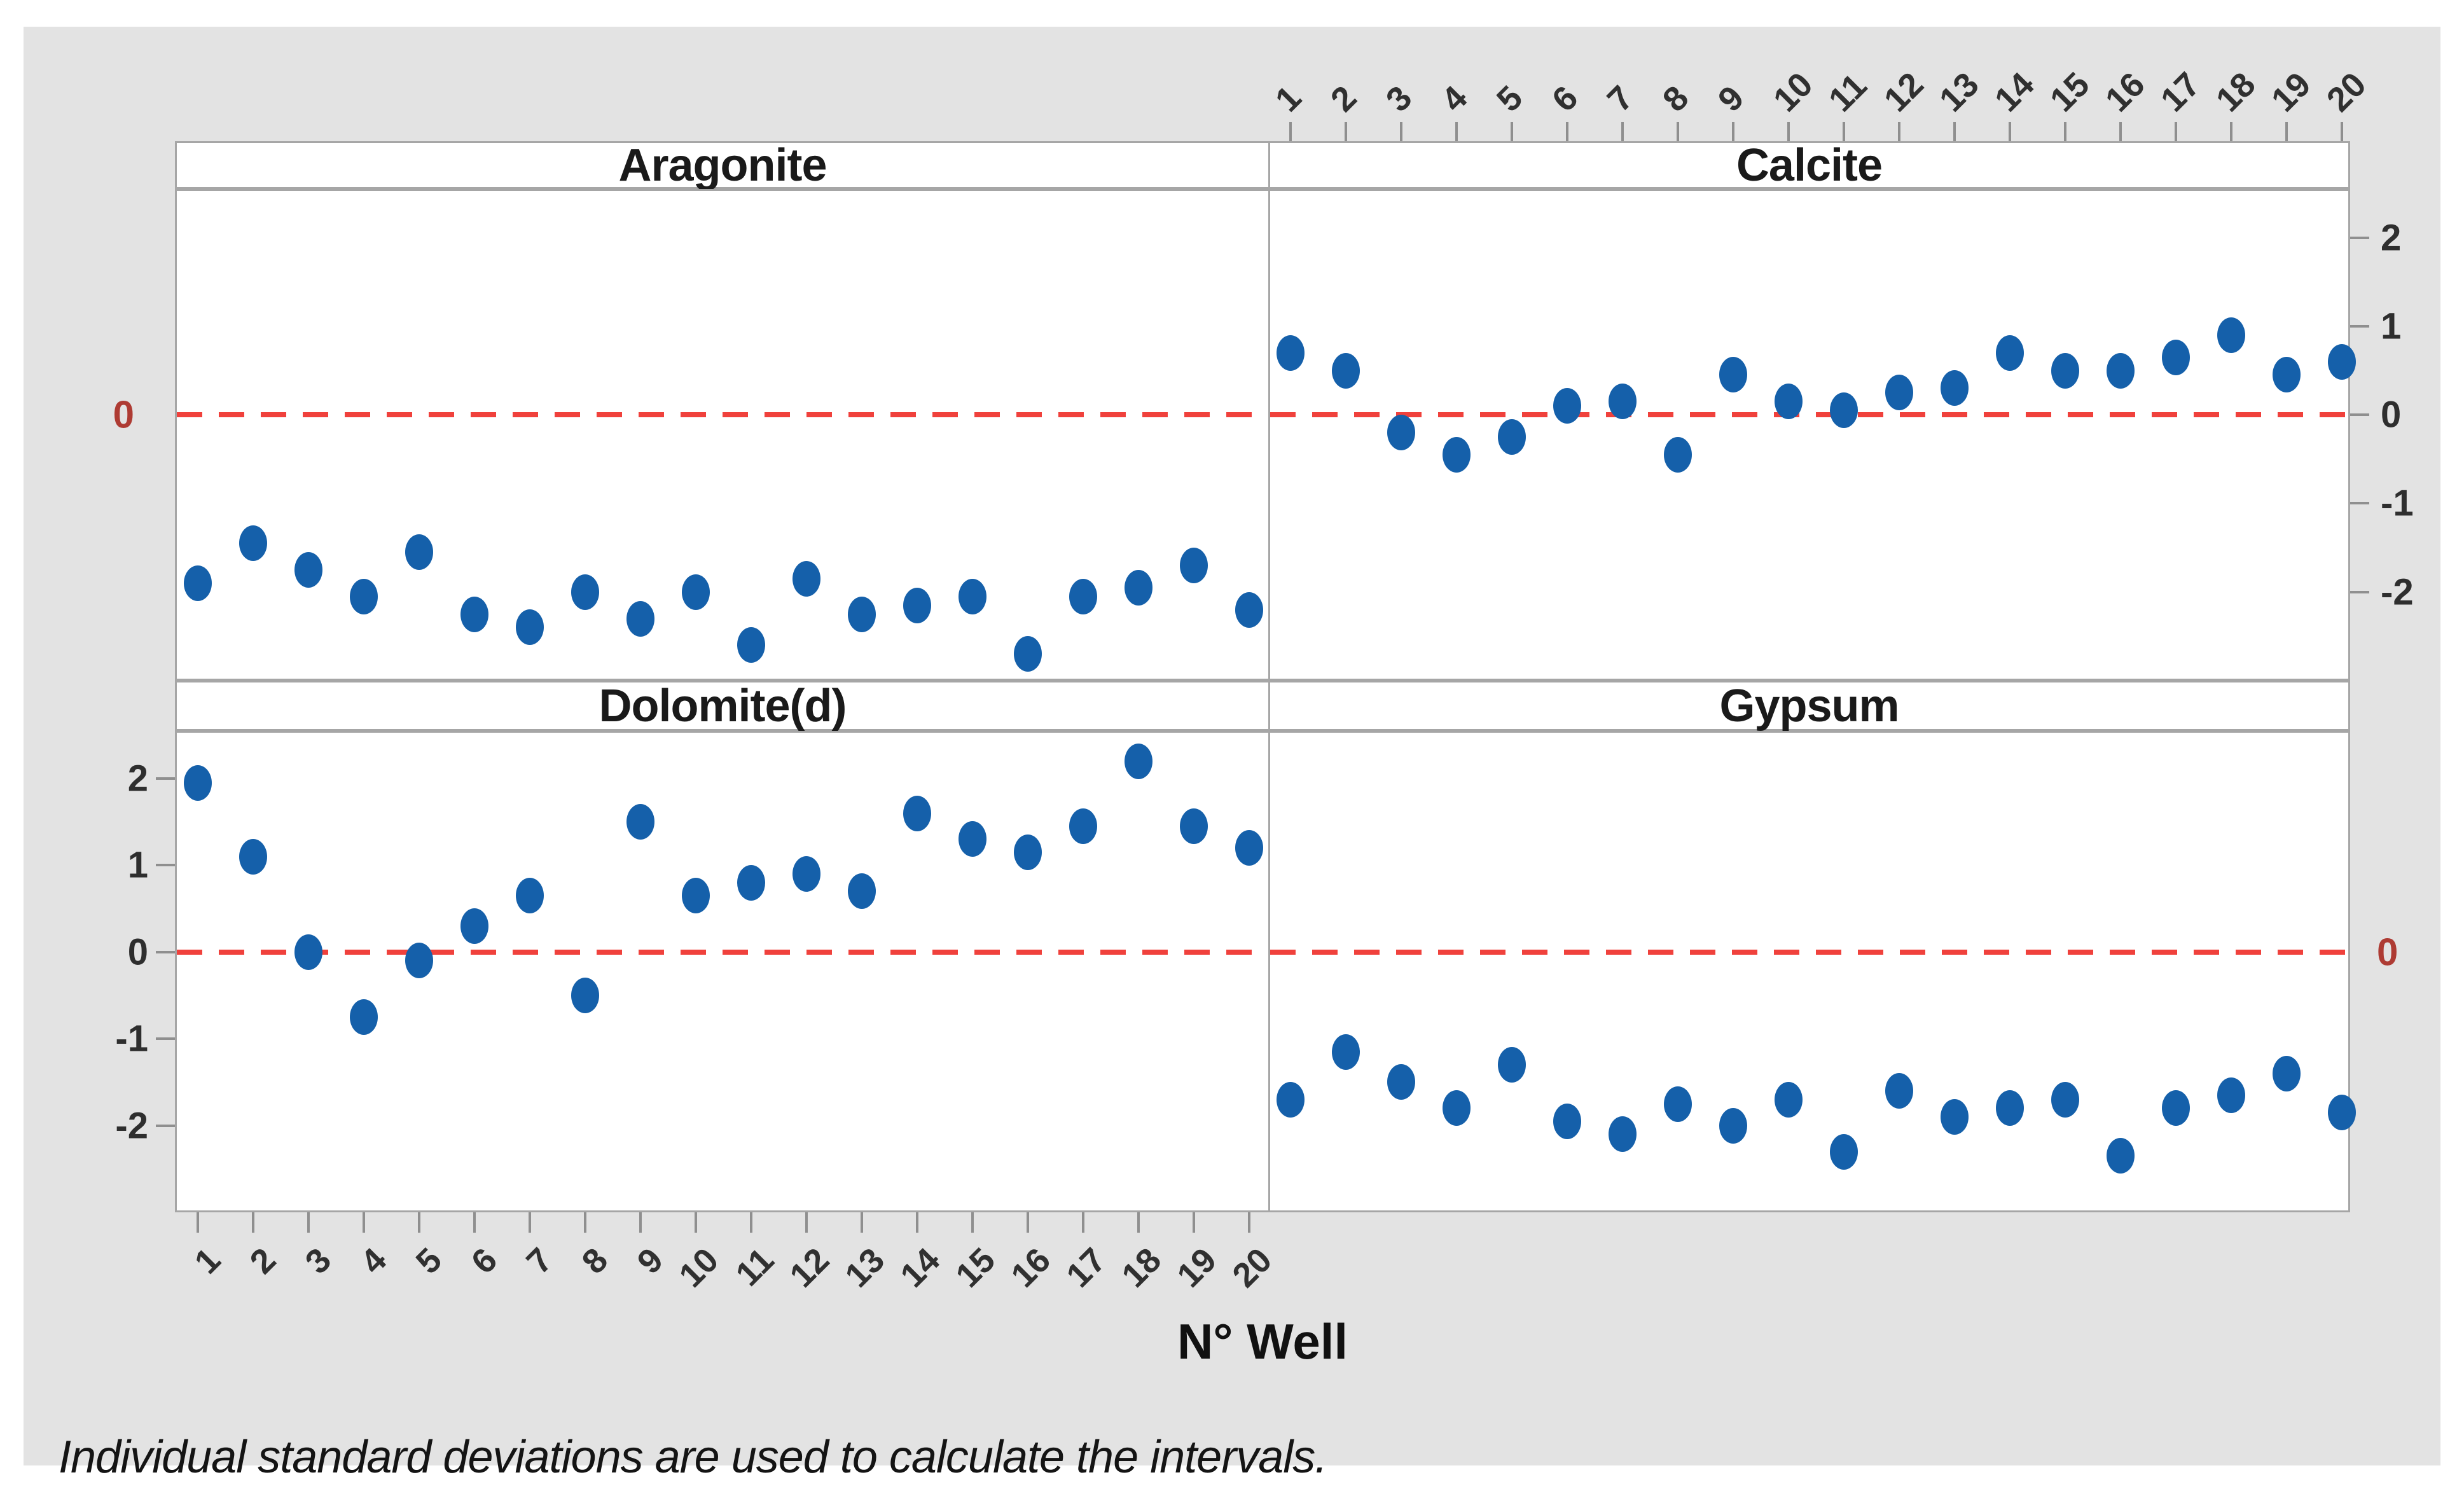 The width and height of the screenshot is (2464, 1496). I want to click on y-axis-right-tick-label-text: 2, so click(2391, 238).